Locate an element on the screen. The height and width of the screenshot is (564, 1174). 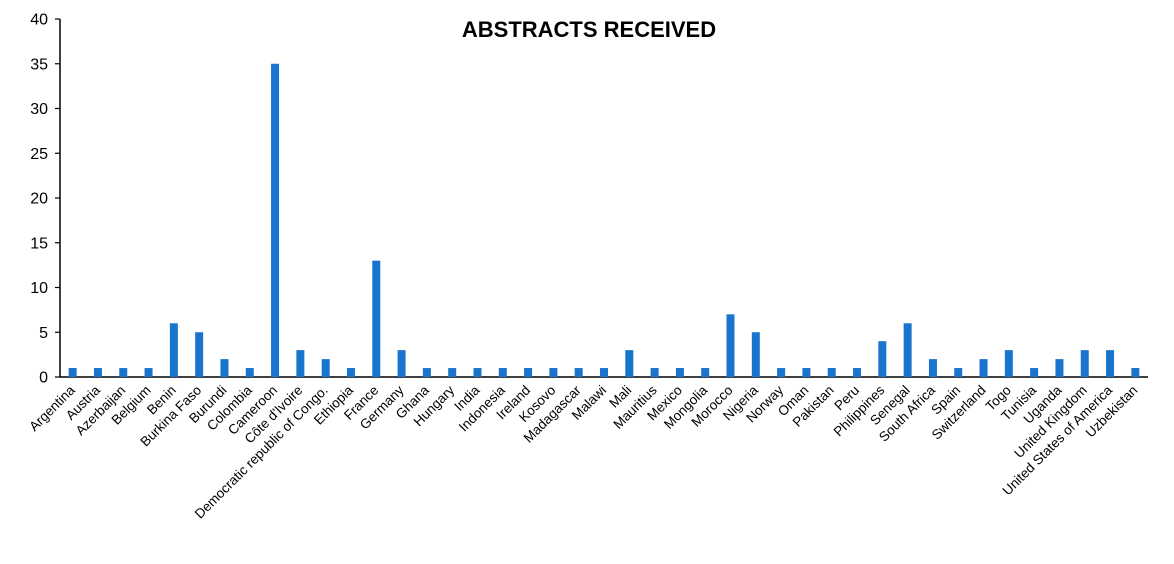
y-tick-label: 20 is located at coordinates (39, 199).